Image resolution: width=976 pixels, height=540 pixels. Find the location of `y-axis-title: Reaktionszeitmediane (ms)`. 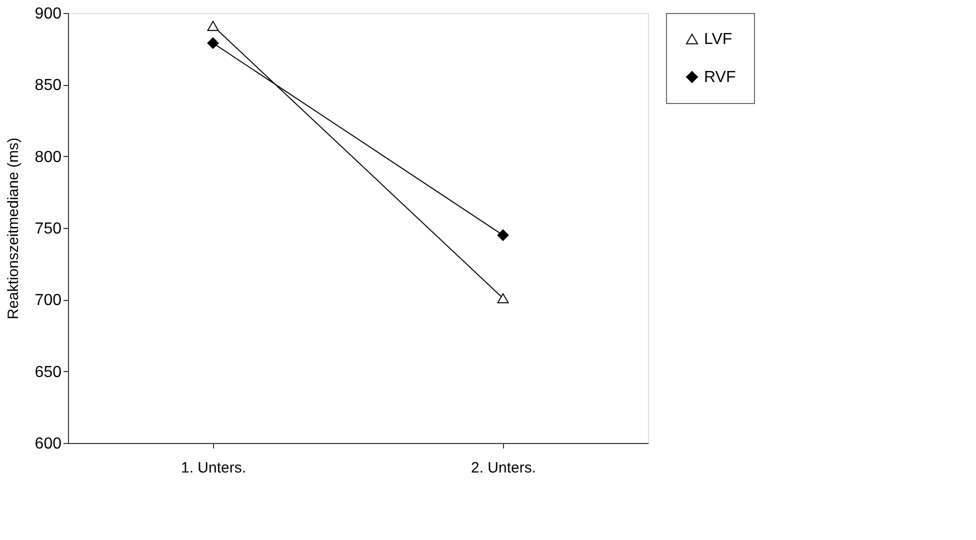

y-axis-title: Reaktionszeitmediane (ms) is located at coordinates (13, 229).